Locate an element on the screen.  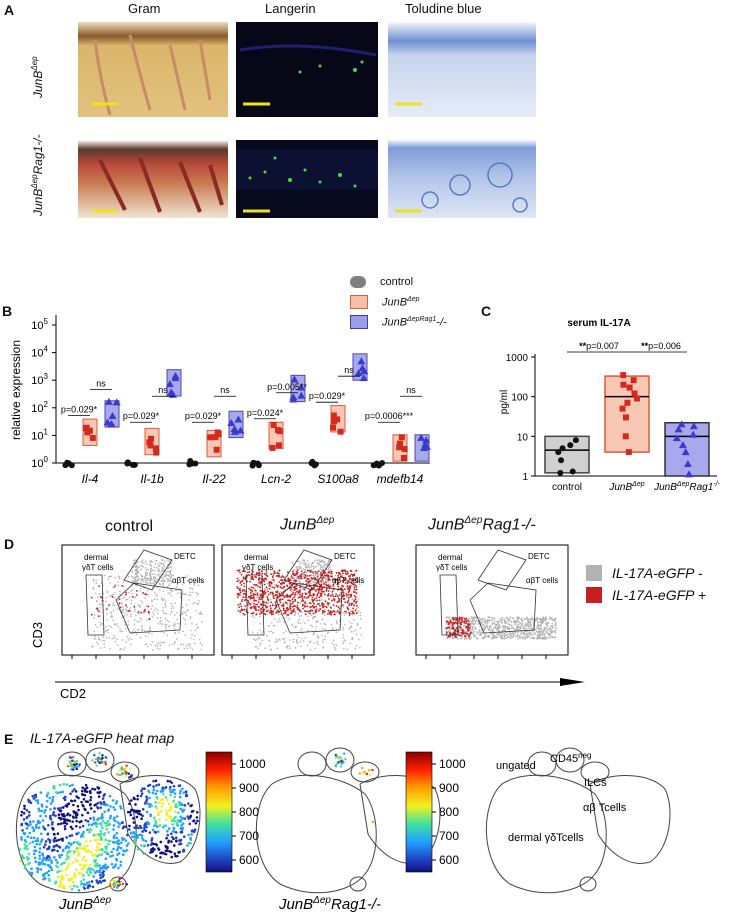
e-key-region-cd45neg is located at coordinates (570, 760).